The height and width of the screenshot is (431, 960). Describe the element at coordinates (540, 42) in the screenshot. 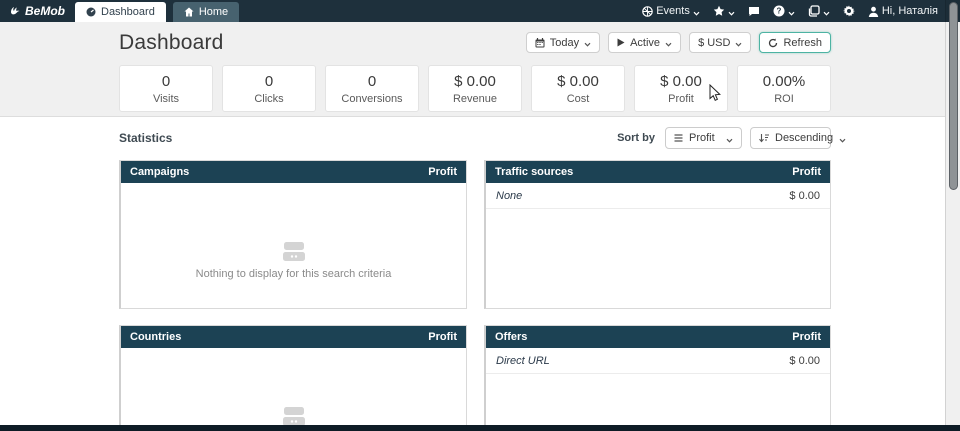

I see `calendar-icon` at that location.